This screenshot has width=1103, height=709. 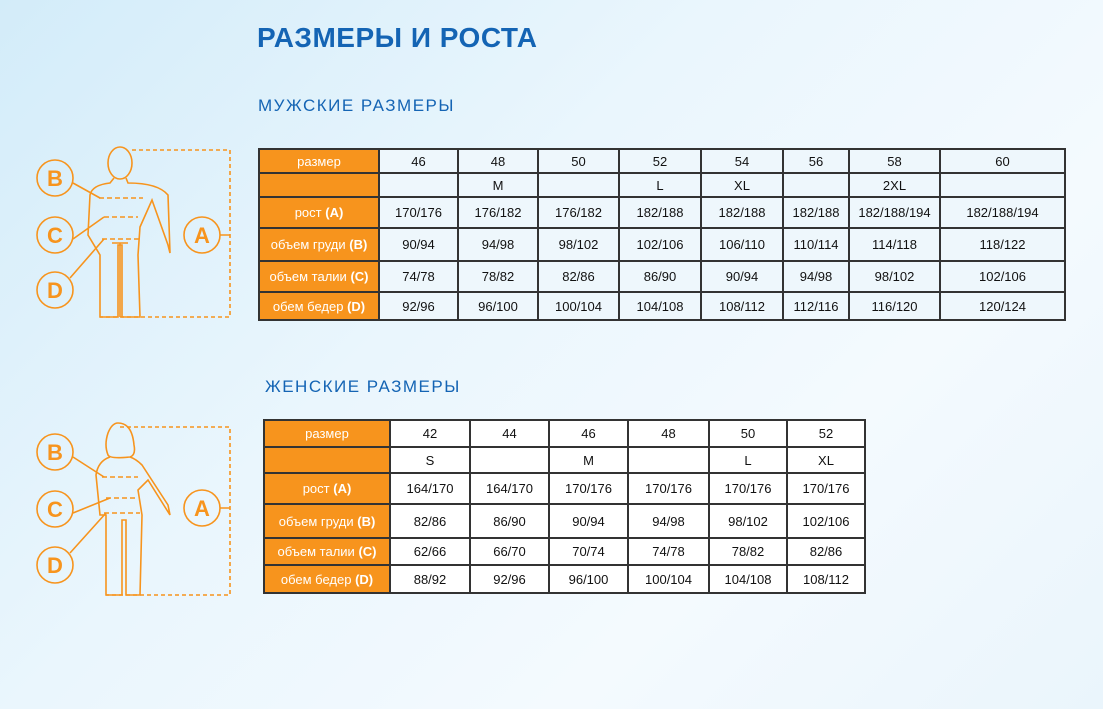 I want to click on male-figure-diagram: B C D A, so click(x=133, y=232).